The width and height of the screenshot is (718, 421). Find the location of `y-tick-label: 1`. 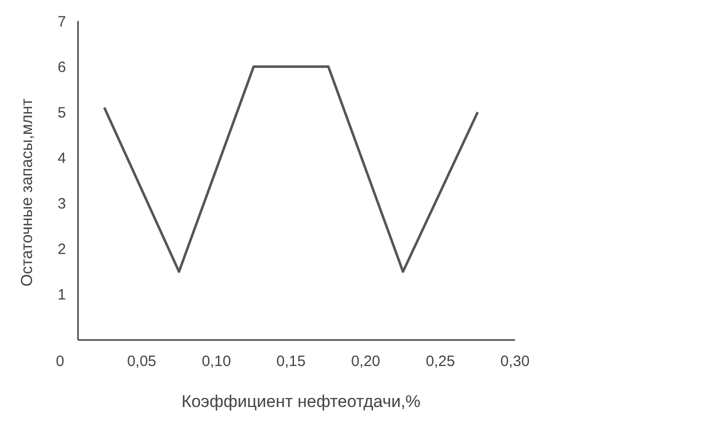

y-tick-label: 1 is located at coordinates (62, 295).